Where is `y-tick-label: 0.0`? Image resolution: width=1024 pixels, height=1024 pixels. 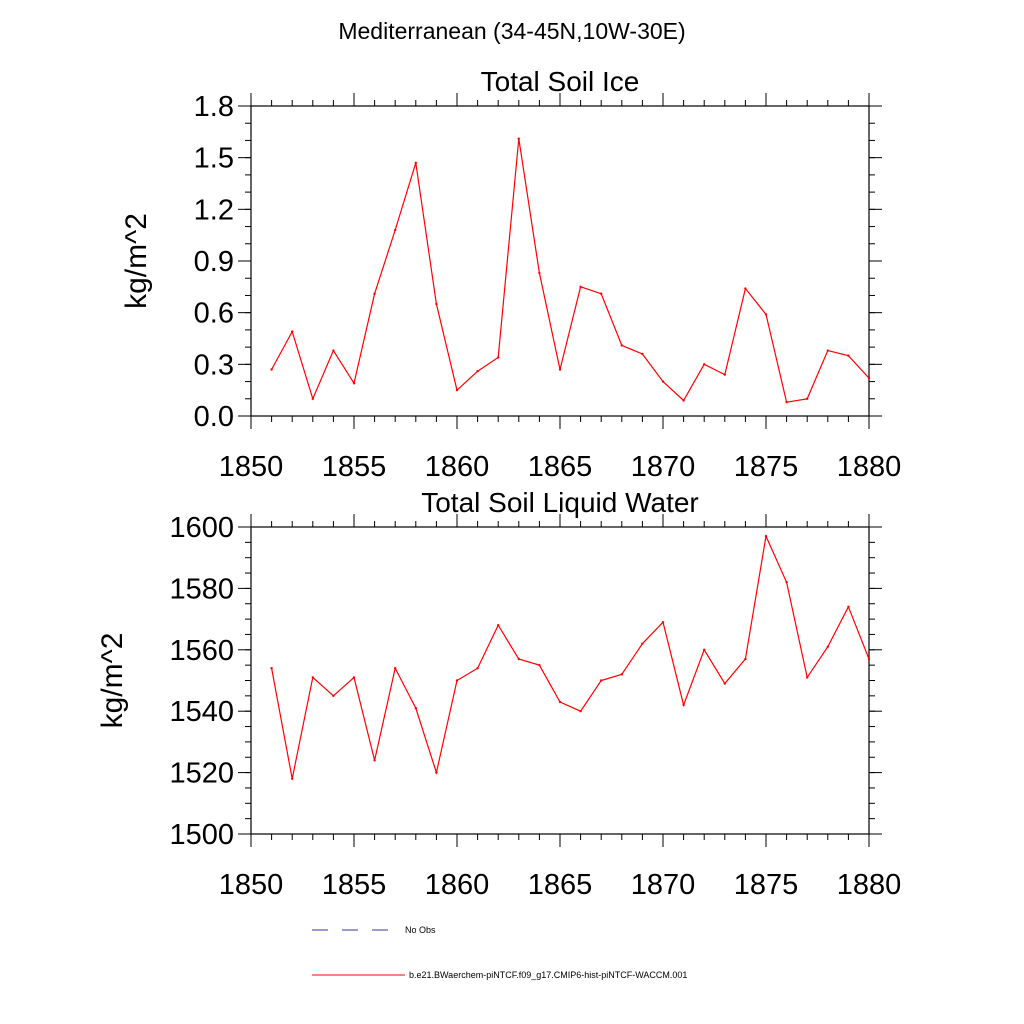
y-tick-label: 0.0 is located at coordinates (214, 417).